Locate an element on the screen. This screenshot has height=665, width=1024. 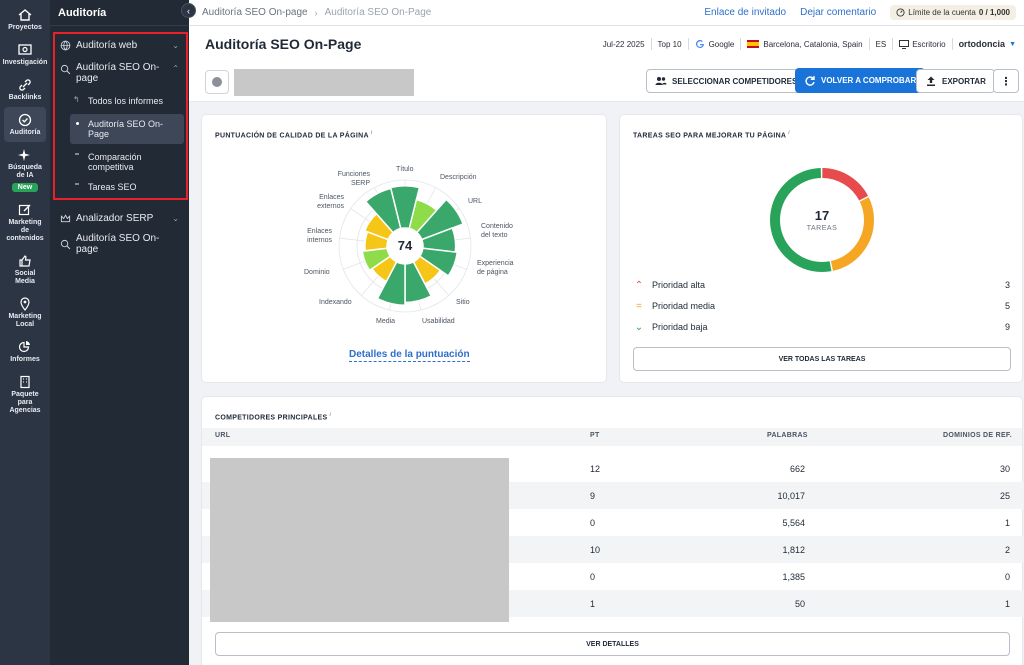
priority-row-high: ⌃ Prioridad alta 3 is located at coordinates (822, 285).